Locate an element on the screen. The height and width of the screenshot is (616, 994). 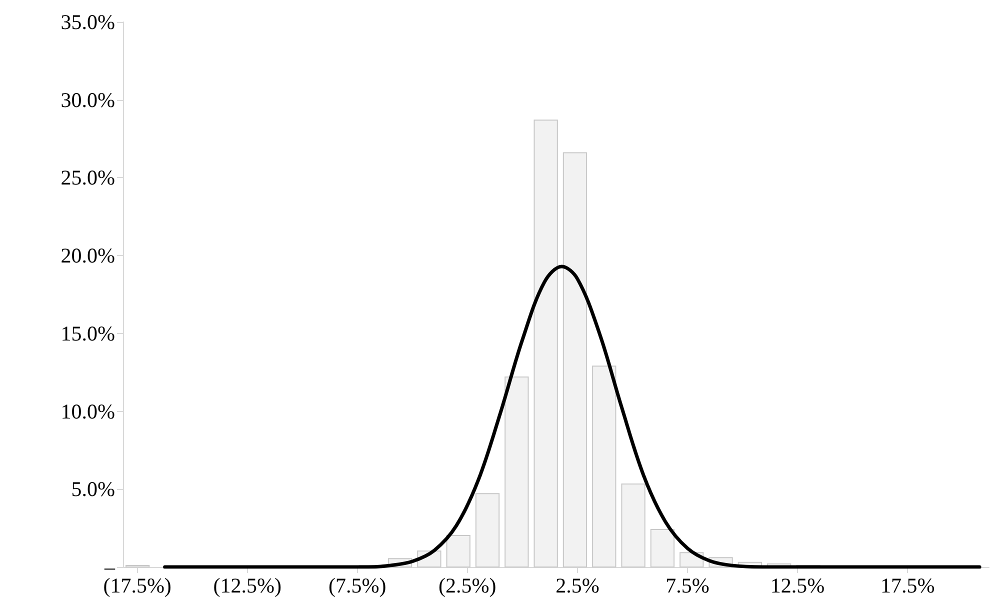
x-tick-label: (7.5%) is located at coordinates (357, 586).